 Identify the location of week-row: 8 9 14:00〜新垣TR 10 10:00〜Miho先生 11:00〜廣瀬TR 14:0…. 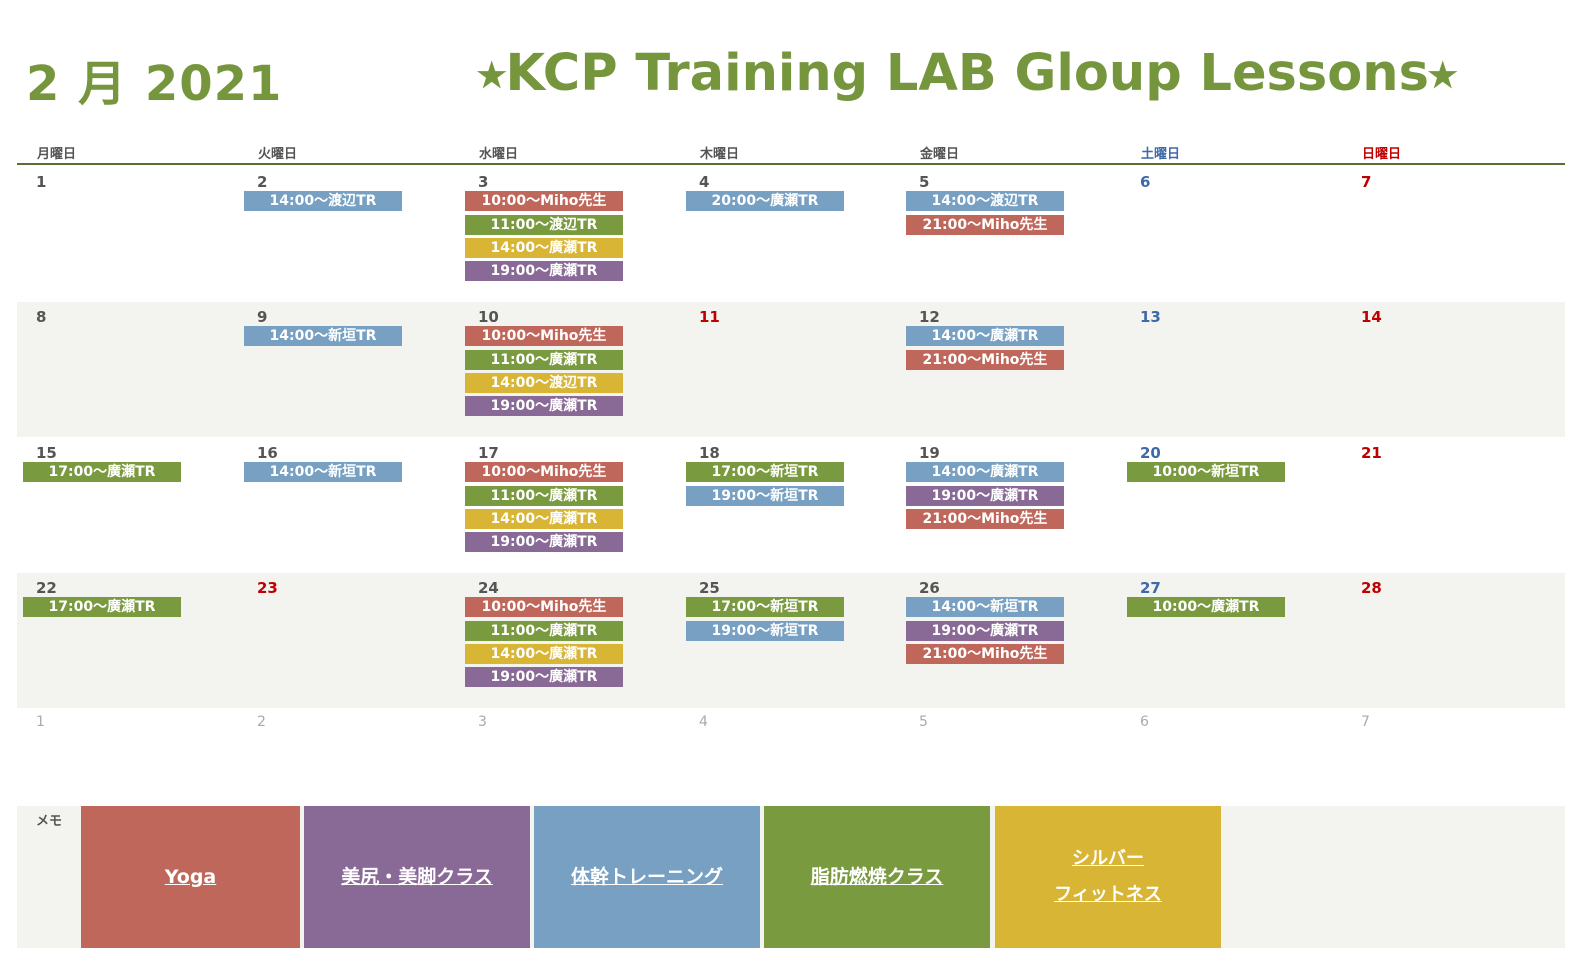
(791, 369).